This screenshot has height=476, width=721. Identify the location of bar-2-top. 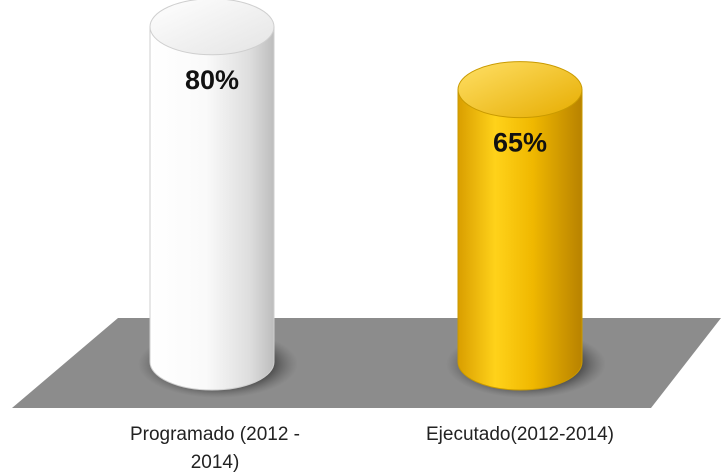
(520, 90).